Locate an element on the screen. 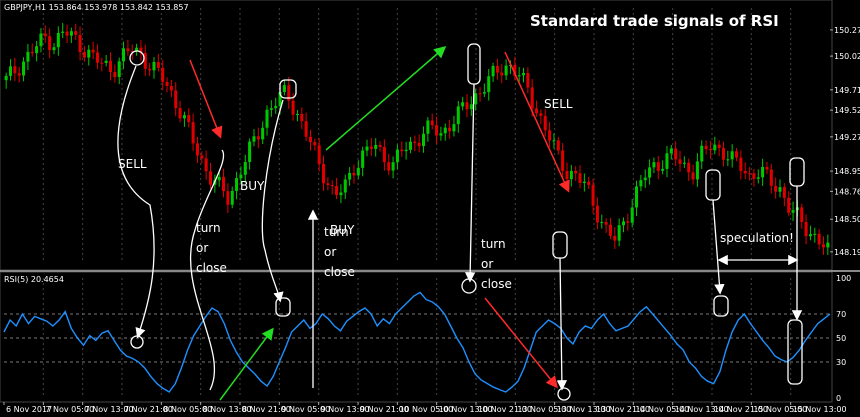 This screenshot has height=417, width=860. arrow-sell-down is located at coordinates (136, 202).